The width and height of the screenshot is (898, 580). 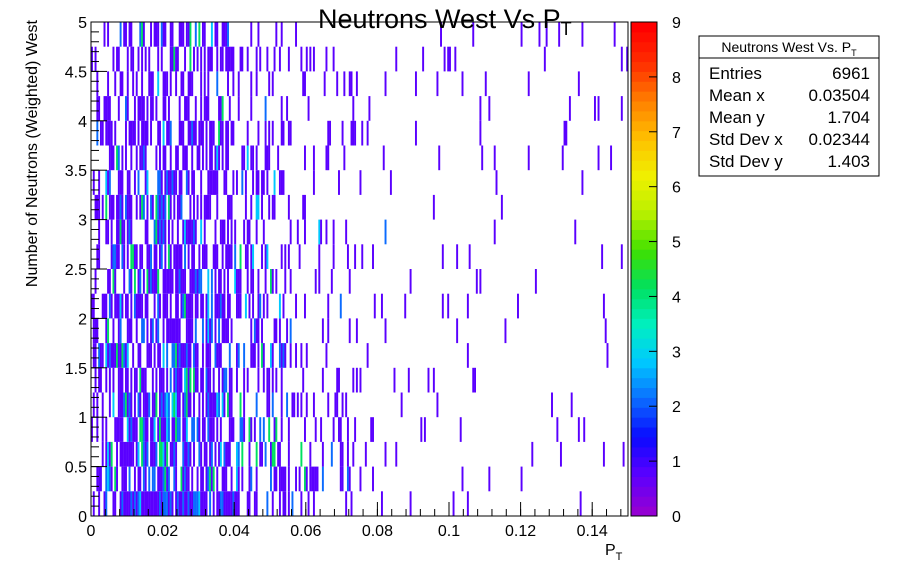 What do you see at coordinates (449, 531) in the screenshot?
I see `x-tick-label: 0.1` at bounding box center [449, 531].